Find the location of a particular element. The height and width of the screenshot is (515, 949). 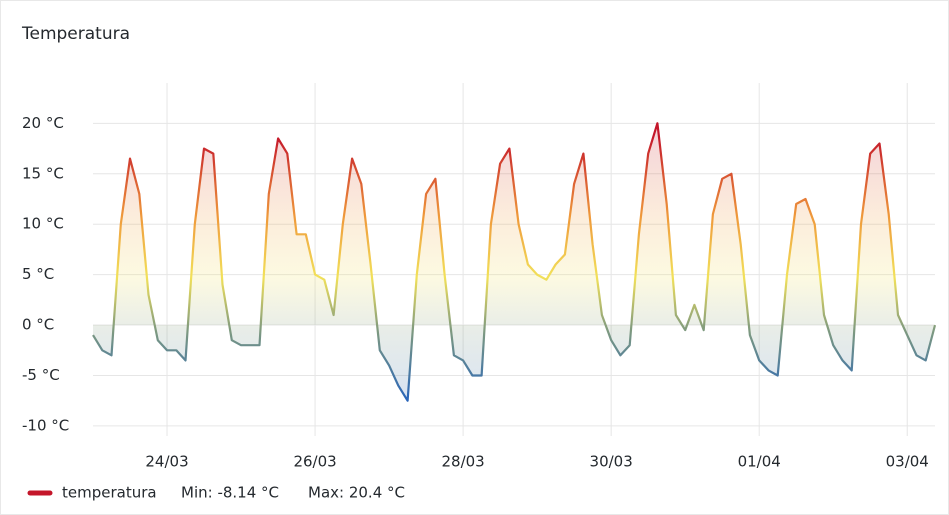

legend-min: Min: -8.14 °C is located at coordinates (230, 493).